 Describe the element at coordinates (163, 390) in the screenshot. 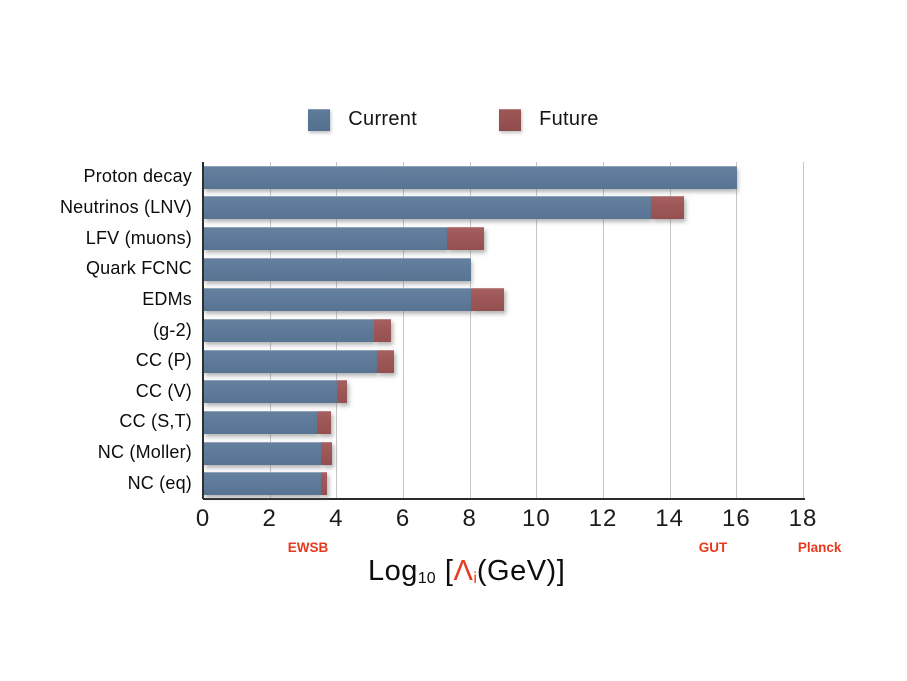

I see `category-label: CC (V)` at that location.